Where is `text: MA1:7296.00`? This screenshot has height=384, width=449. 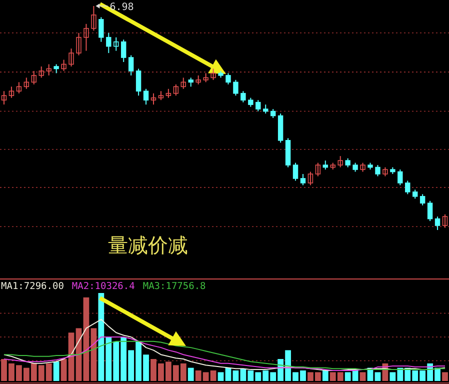 text: MA1:7296.00 is located at coordinates (32, 286).